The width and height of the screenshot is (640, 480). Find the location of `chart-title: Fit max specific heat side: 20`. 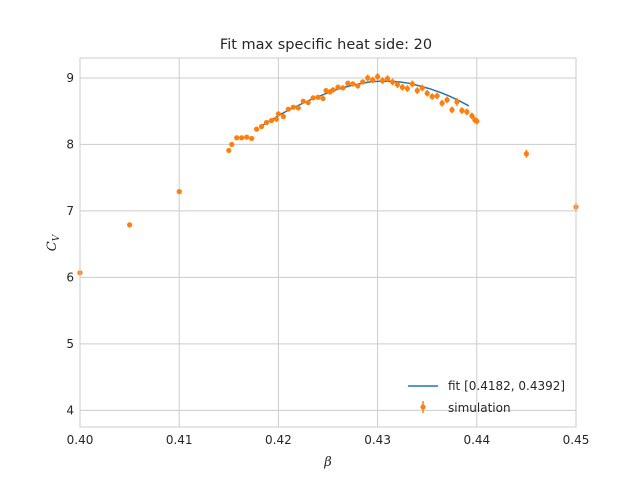

chart-title: Fit max specific heat side: 20 is located at coordinates (326, 45).